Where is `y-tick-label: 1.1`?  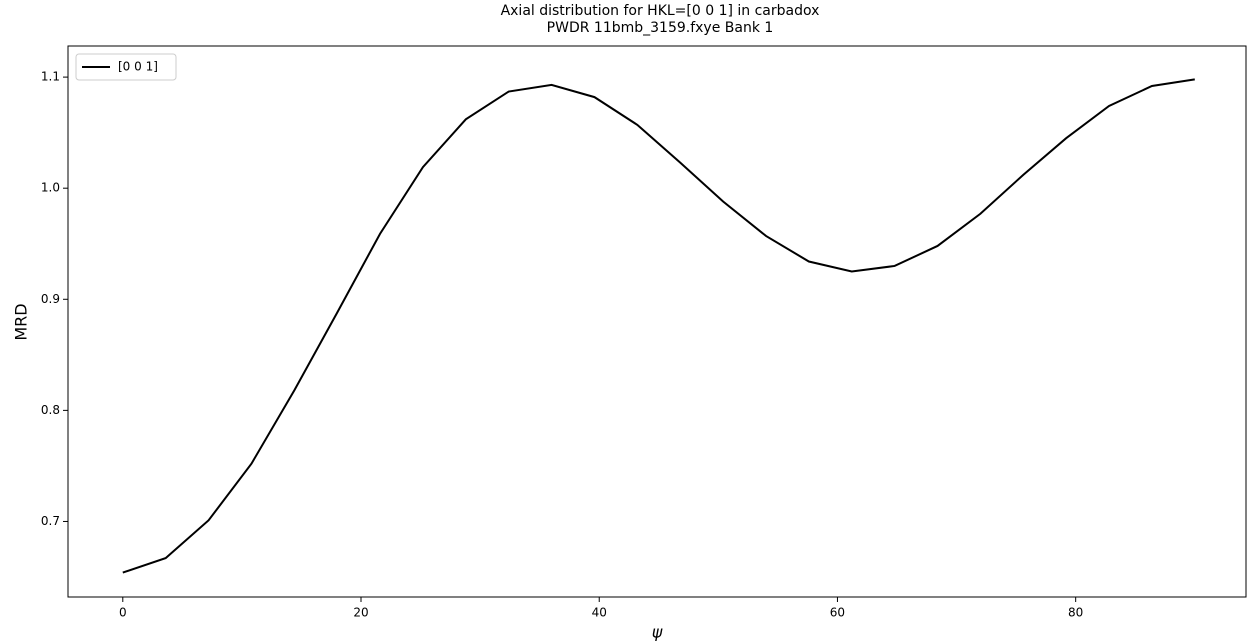
y-tick-label: 1.1 is located at coordinates (50, 77).